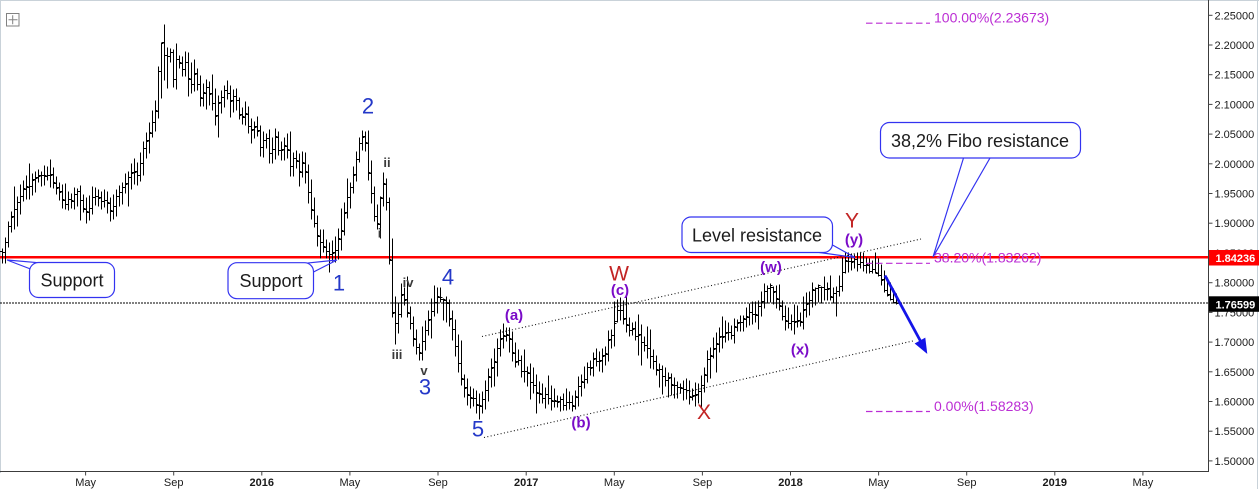 The width and height of the screenshot is (1259, 494). What do you see at coordinates (1235, 224) in the screenshot?
I see `svg-text: 1.90000` at bounding box center [1235, 224].